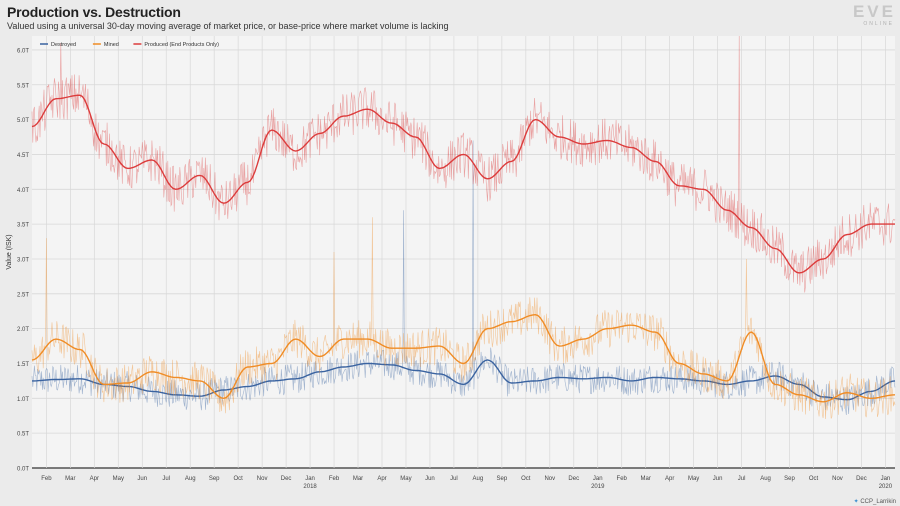  I want to click on moving-average-line, so click(464, 380).